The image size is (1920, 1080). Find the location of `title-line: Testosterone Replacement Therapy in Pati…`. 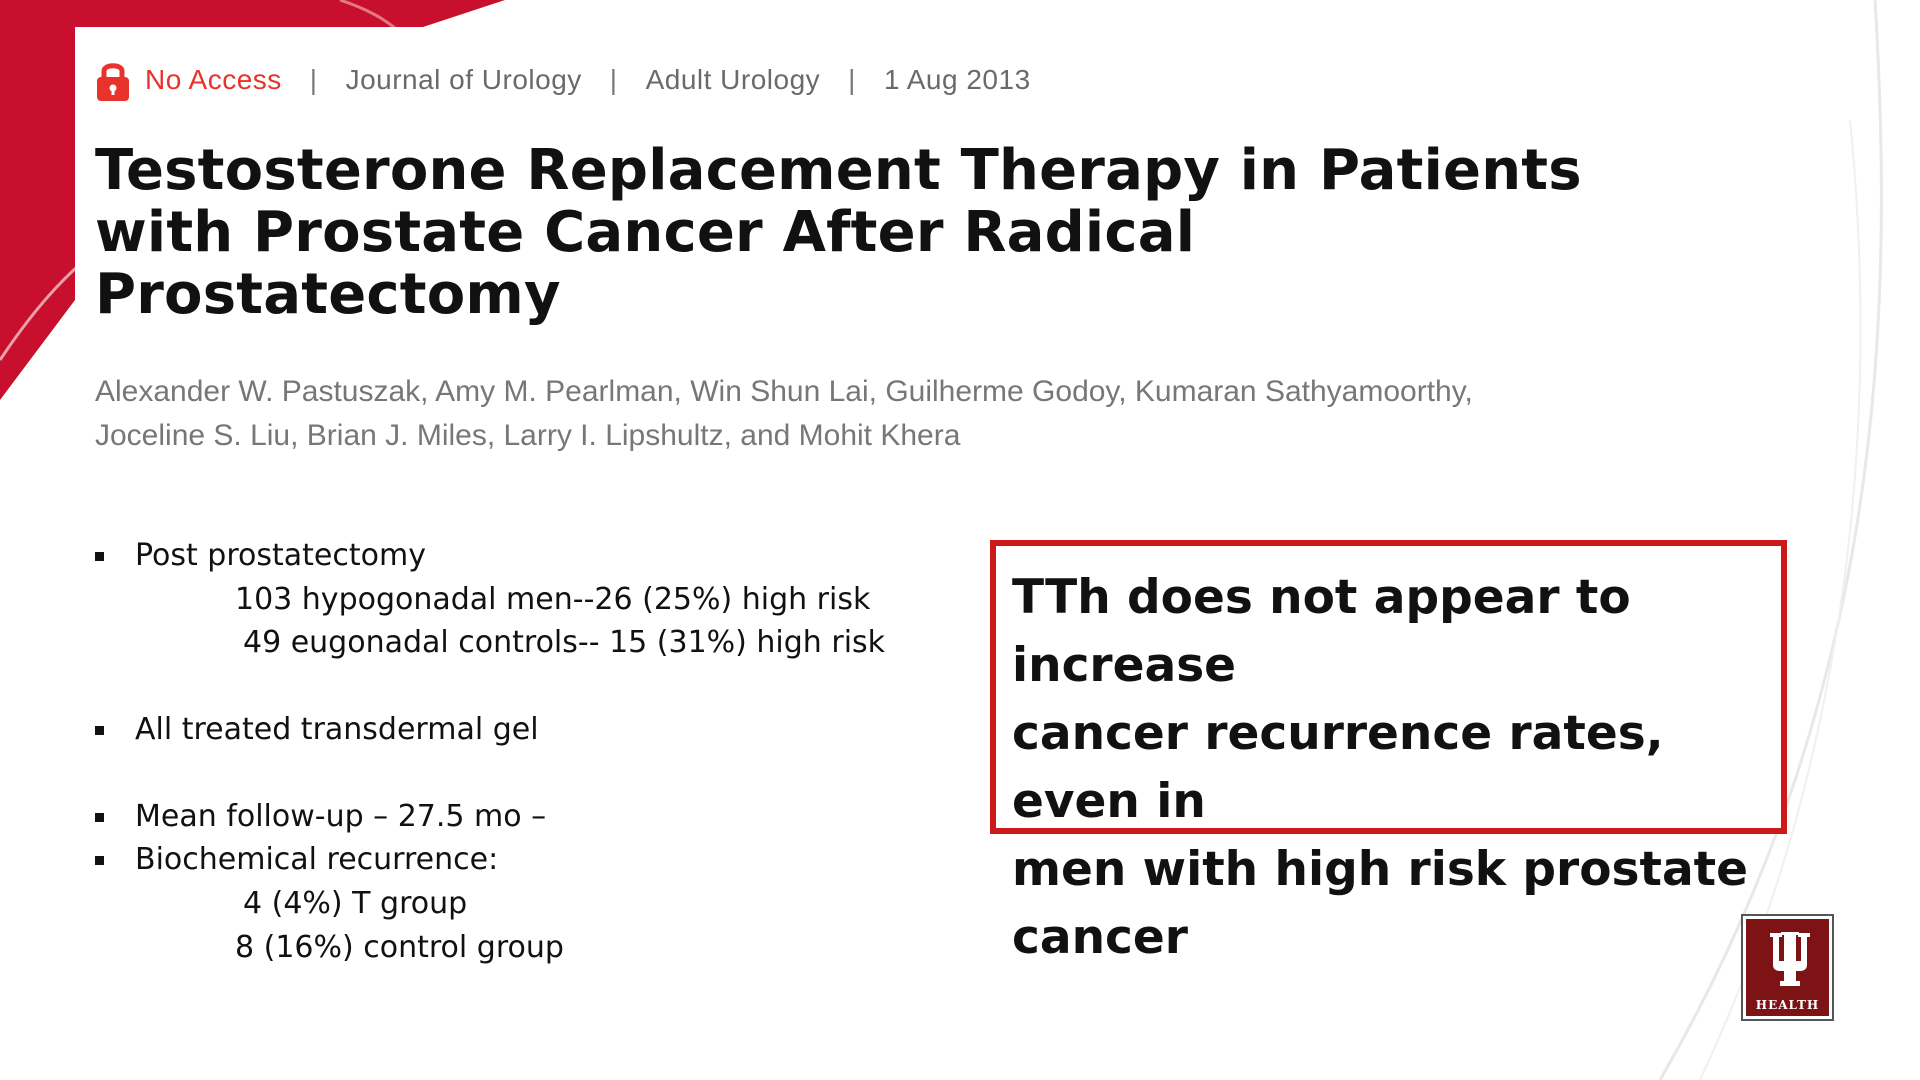

title-line: Testosterone Replacement Therapy in Pati… is located at coordinates (838, 170).